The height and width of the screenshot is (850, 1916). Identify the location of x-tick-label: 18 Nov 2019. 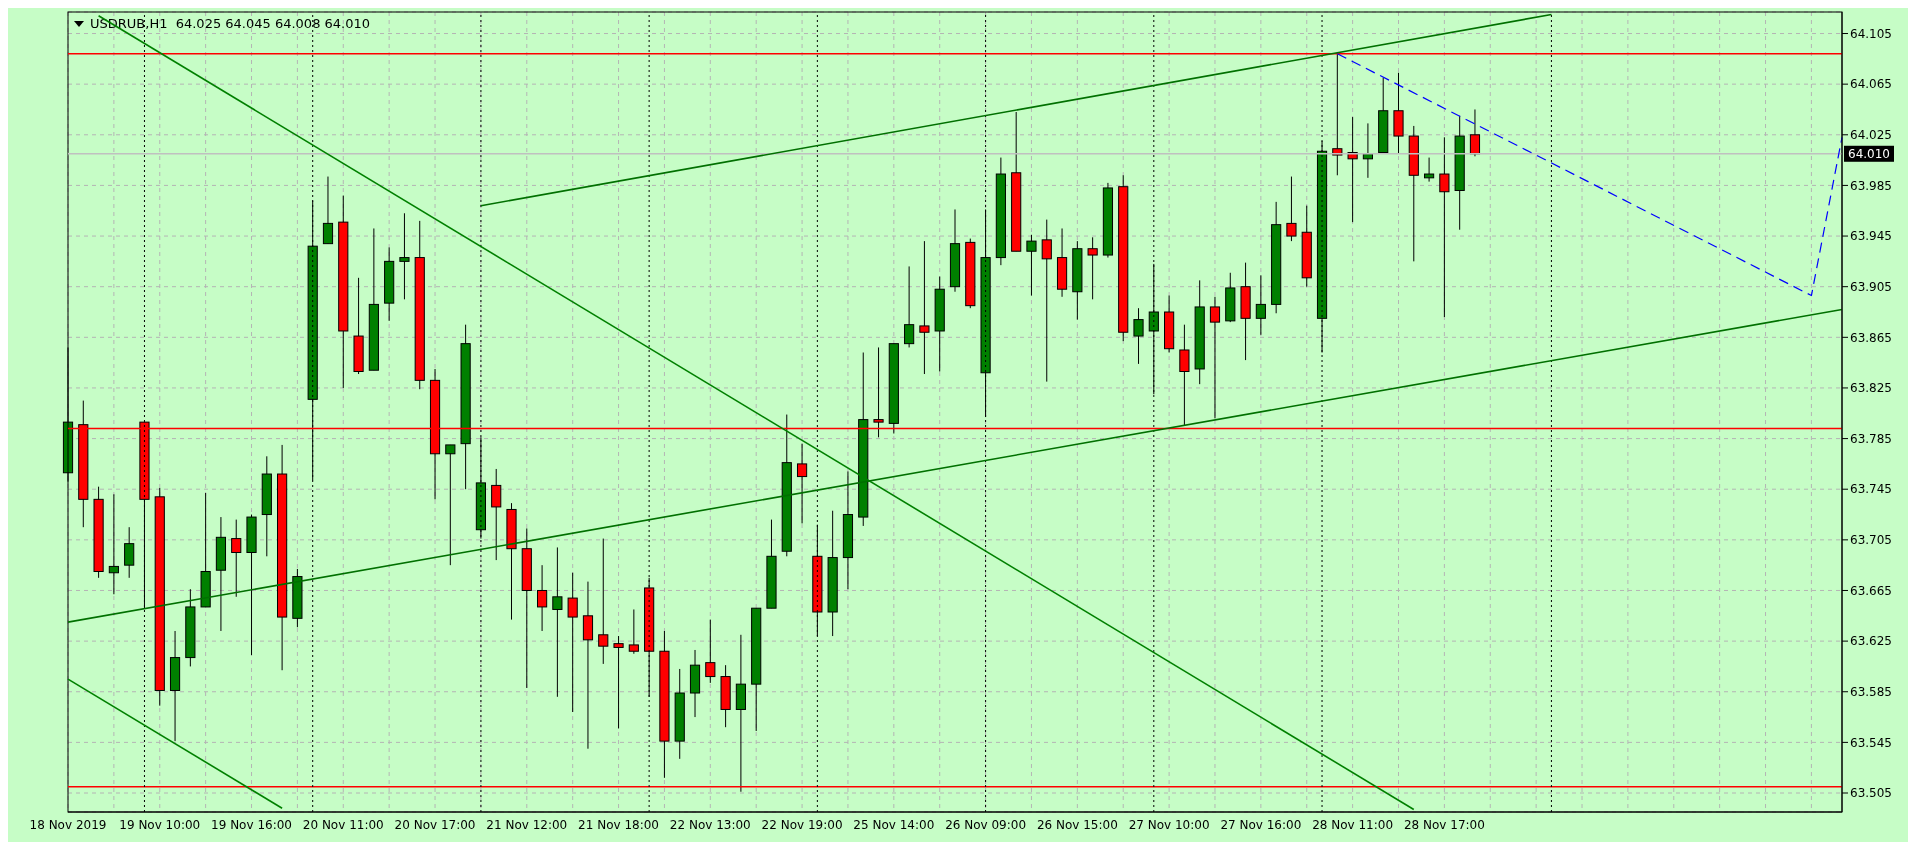
(68, 824).